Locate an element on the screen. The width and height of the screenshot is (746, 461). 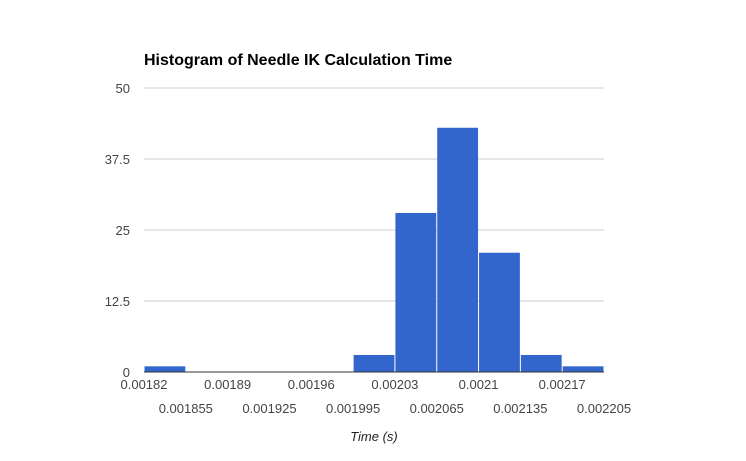
y-tick-label: 50 is located at coordinates (123, 88).